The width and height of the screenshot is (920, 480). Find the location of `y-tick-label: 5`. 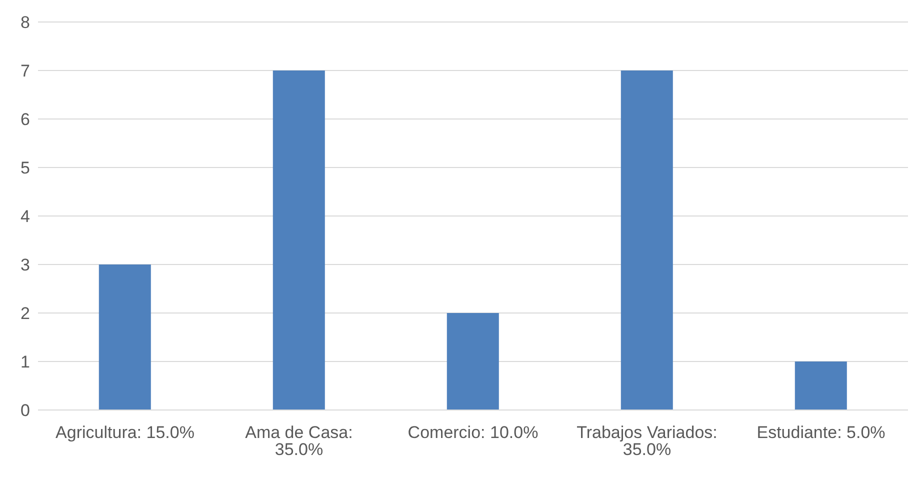

y-tick-label: 5 is located at coordinates (25, 168).